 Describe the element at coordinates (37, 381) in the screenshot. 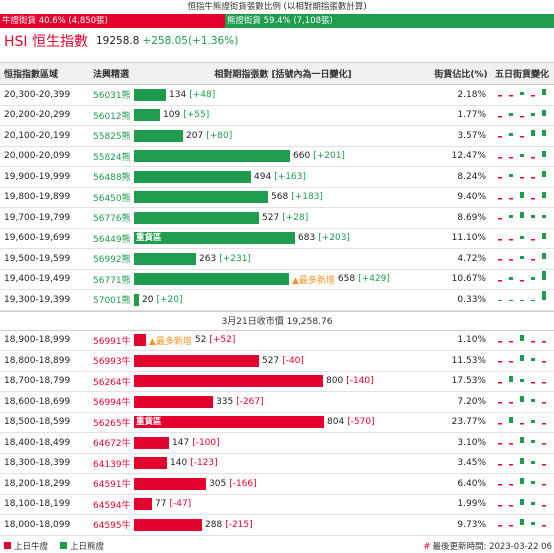

I see `strike-range: 18,700-18,799` at that location.